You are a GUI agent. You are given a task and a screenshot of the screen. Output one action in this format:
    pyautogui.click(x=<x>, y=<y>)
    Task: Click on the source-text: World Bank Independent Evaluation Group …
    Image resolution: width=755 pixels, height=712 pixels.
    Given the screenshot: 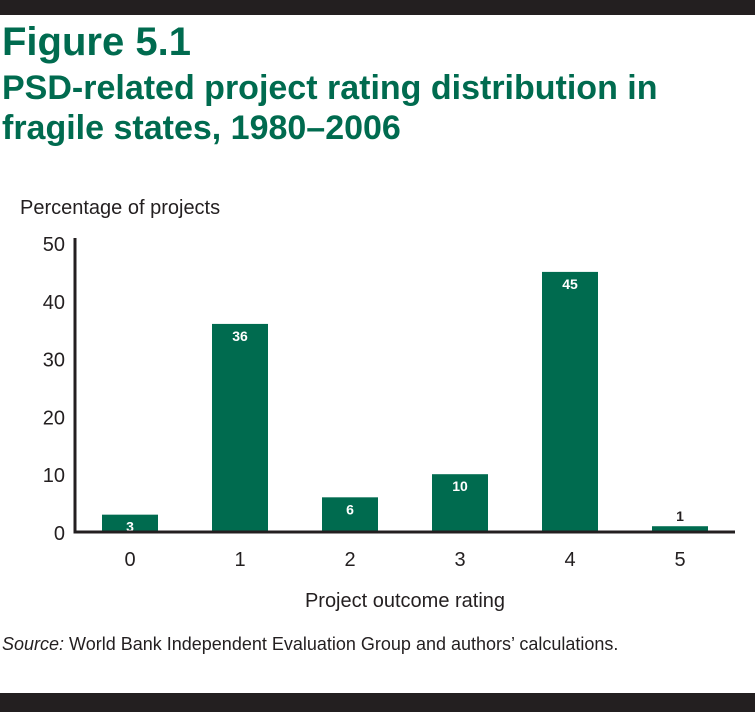 What is the action you would take?
    pyautogui.click(x=341, y=644)
    